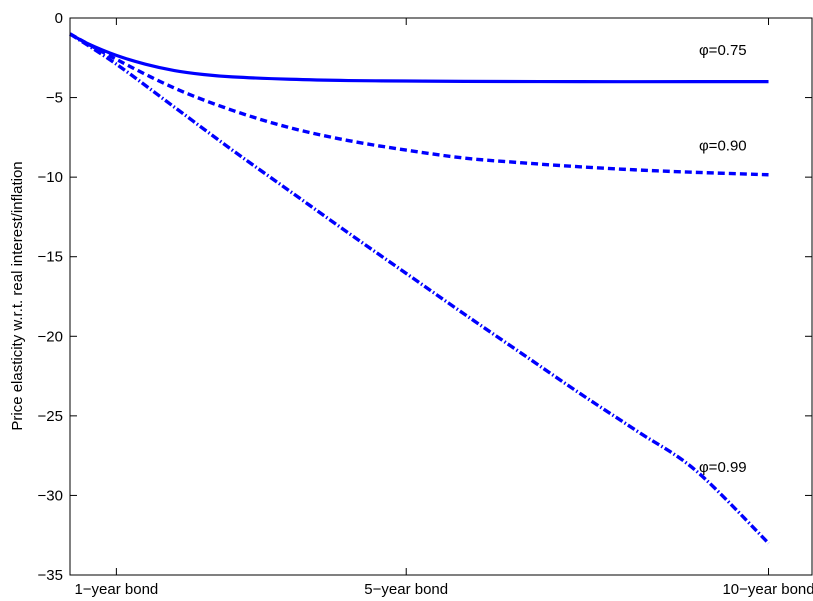 The image size is (813, 601). I want to click on series-annotation-3: φ=0.99, so click(723, 467).